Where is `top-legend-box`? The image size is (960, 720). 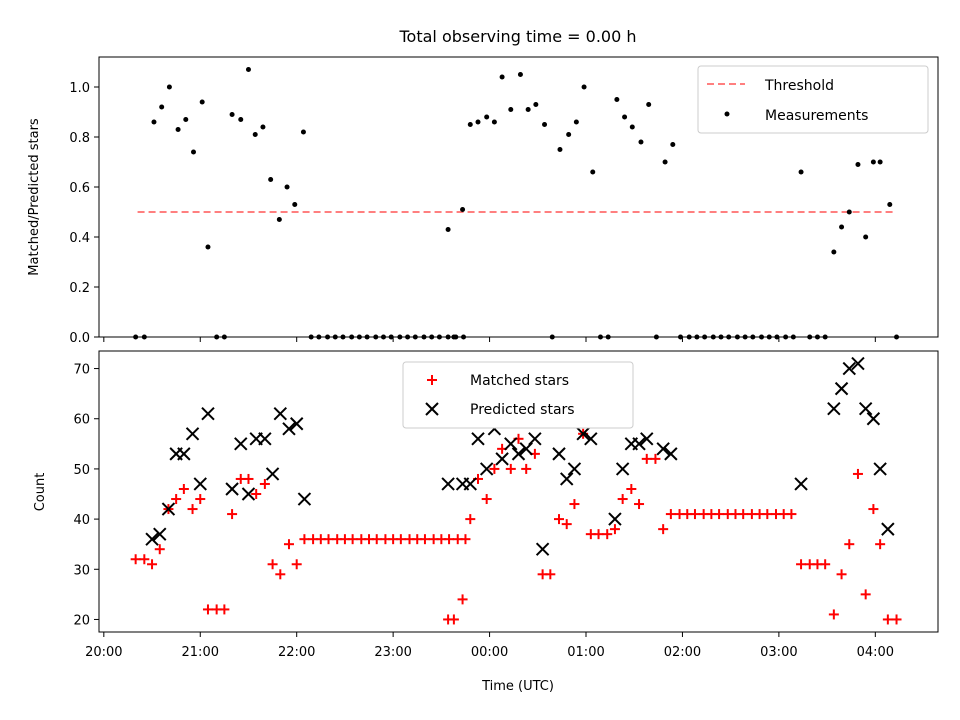 top-legend-box is located at coordinates (813, 99).